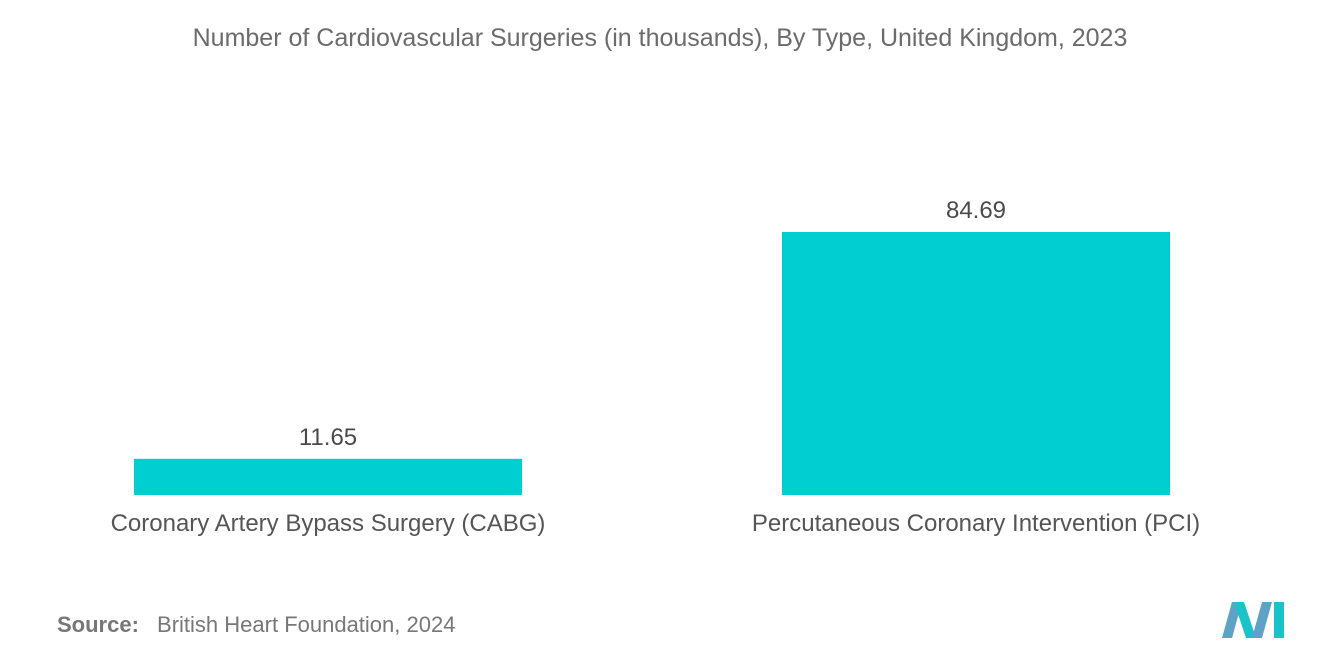  What do you see at coordinates (306, 624) in the screenshot?
I see `source-text: British Heart Foundation, 2024` at bounding box center [306, 624].